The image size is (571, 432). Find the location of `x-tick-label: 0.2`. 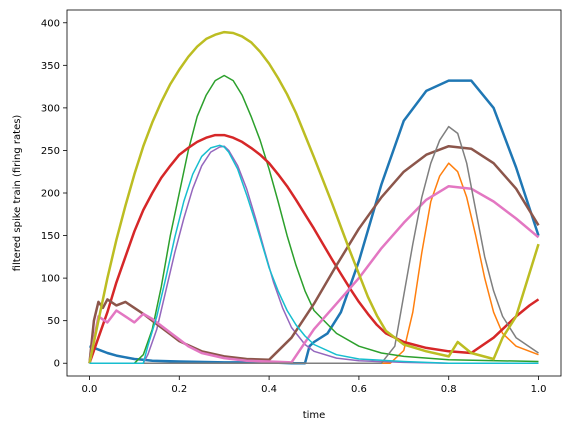

x-tick-label: 0.2 is located at coordinates (179, 389).